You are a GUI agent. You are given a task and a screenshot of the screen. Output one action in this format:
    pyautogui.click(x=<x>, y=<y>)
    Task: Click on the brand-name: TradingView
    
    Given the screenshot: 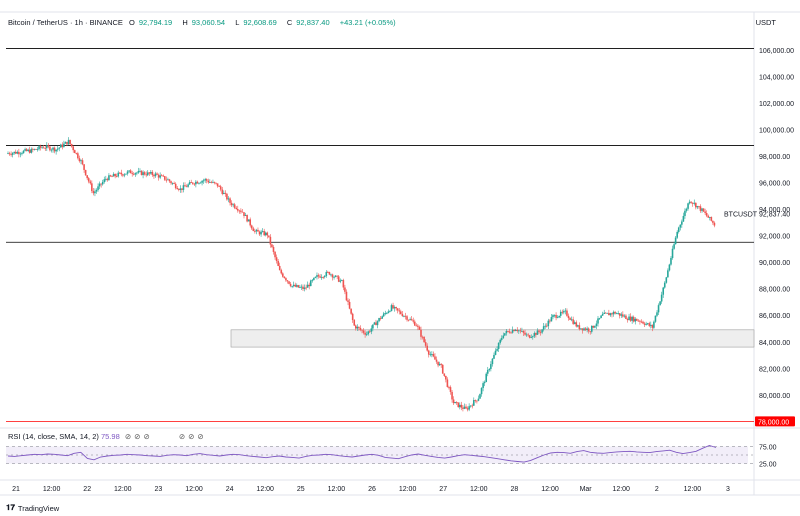 What is the action you would take?
    pyautogui.click(x=38, y=508)
    